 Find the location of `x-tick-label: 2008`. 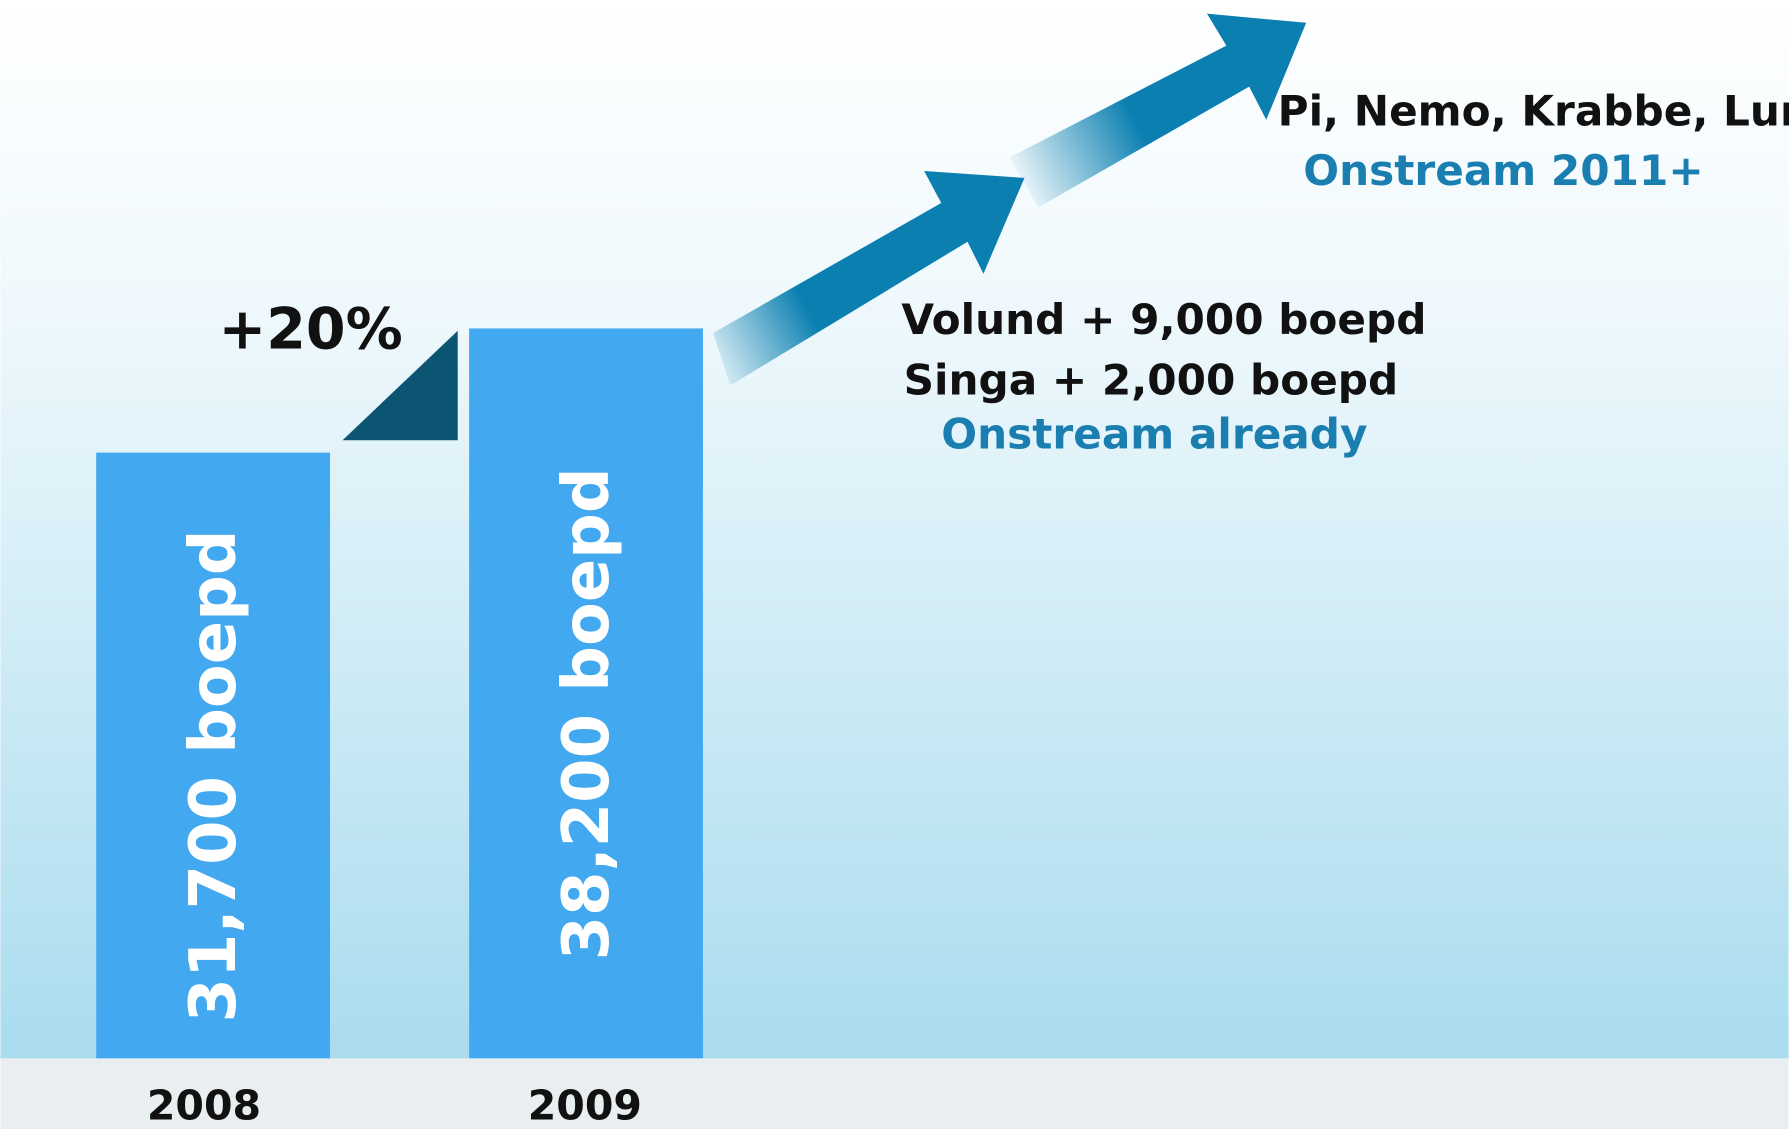

x-tick-label: 2008 is located at coordinates (204, 1105).